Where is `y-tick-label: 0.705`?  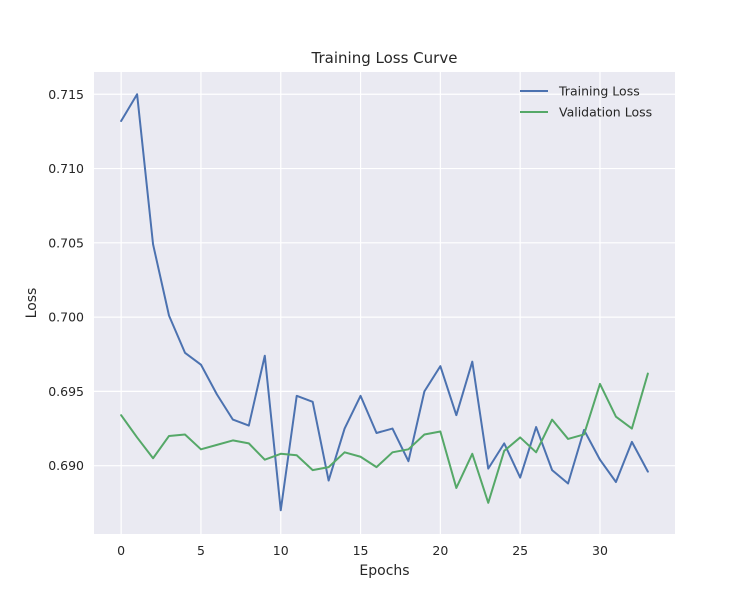
y-tick-label: 0.705 is located at coordinates (66, 242).